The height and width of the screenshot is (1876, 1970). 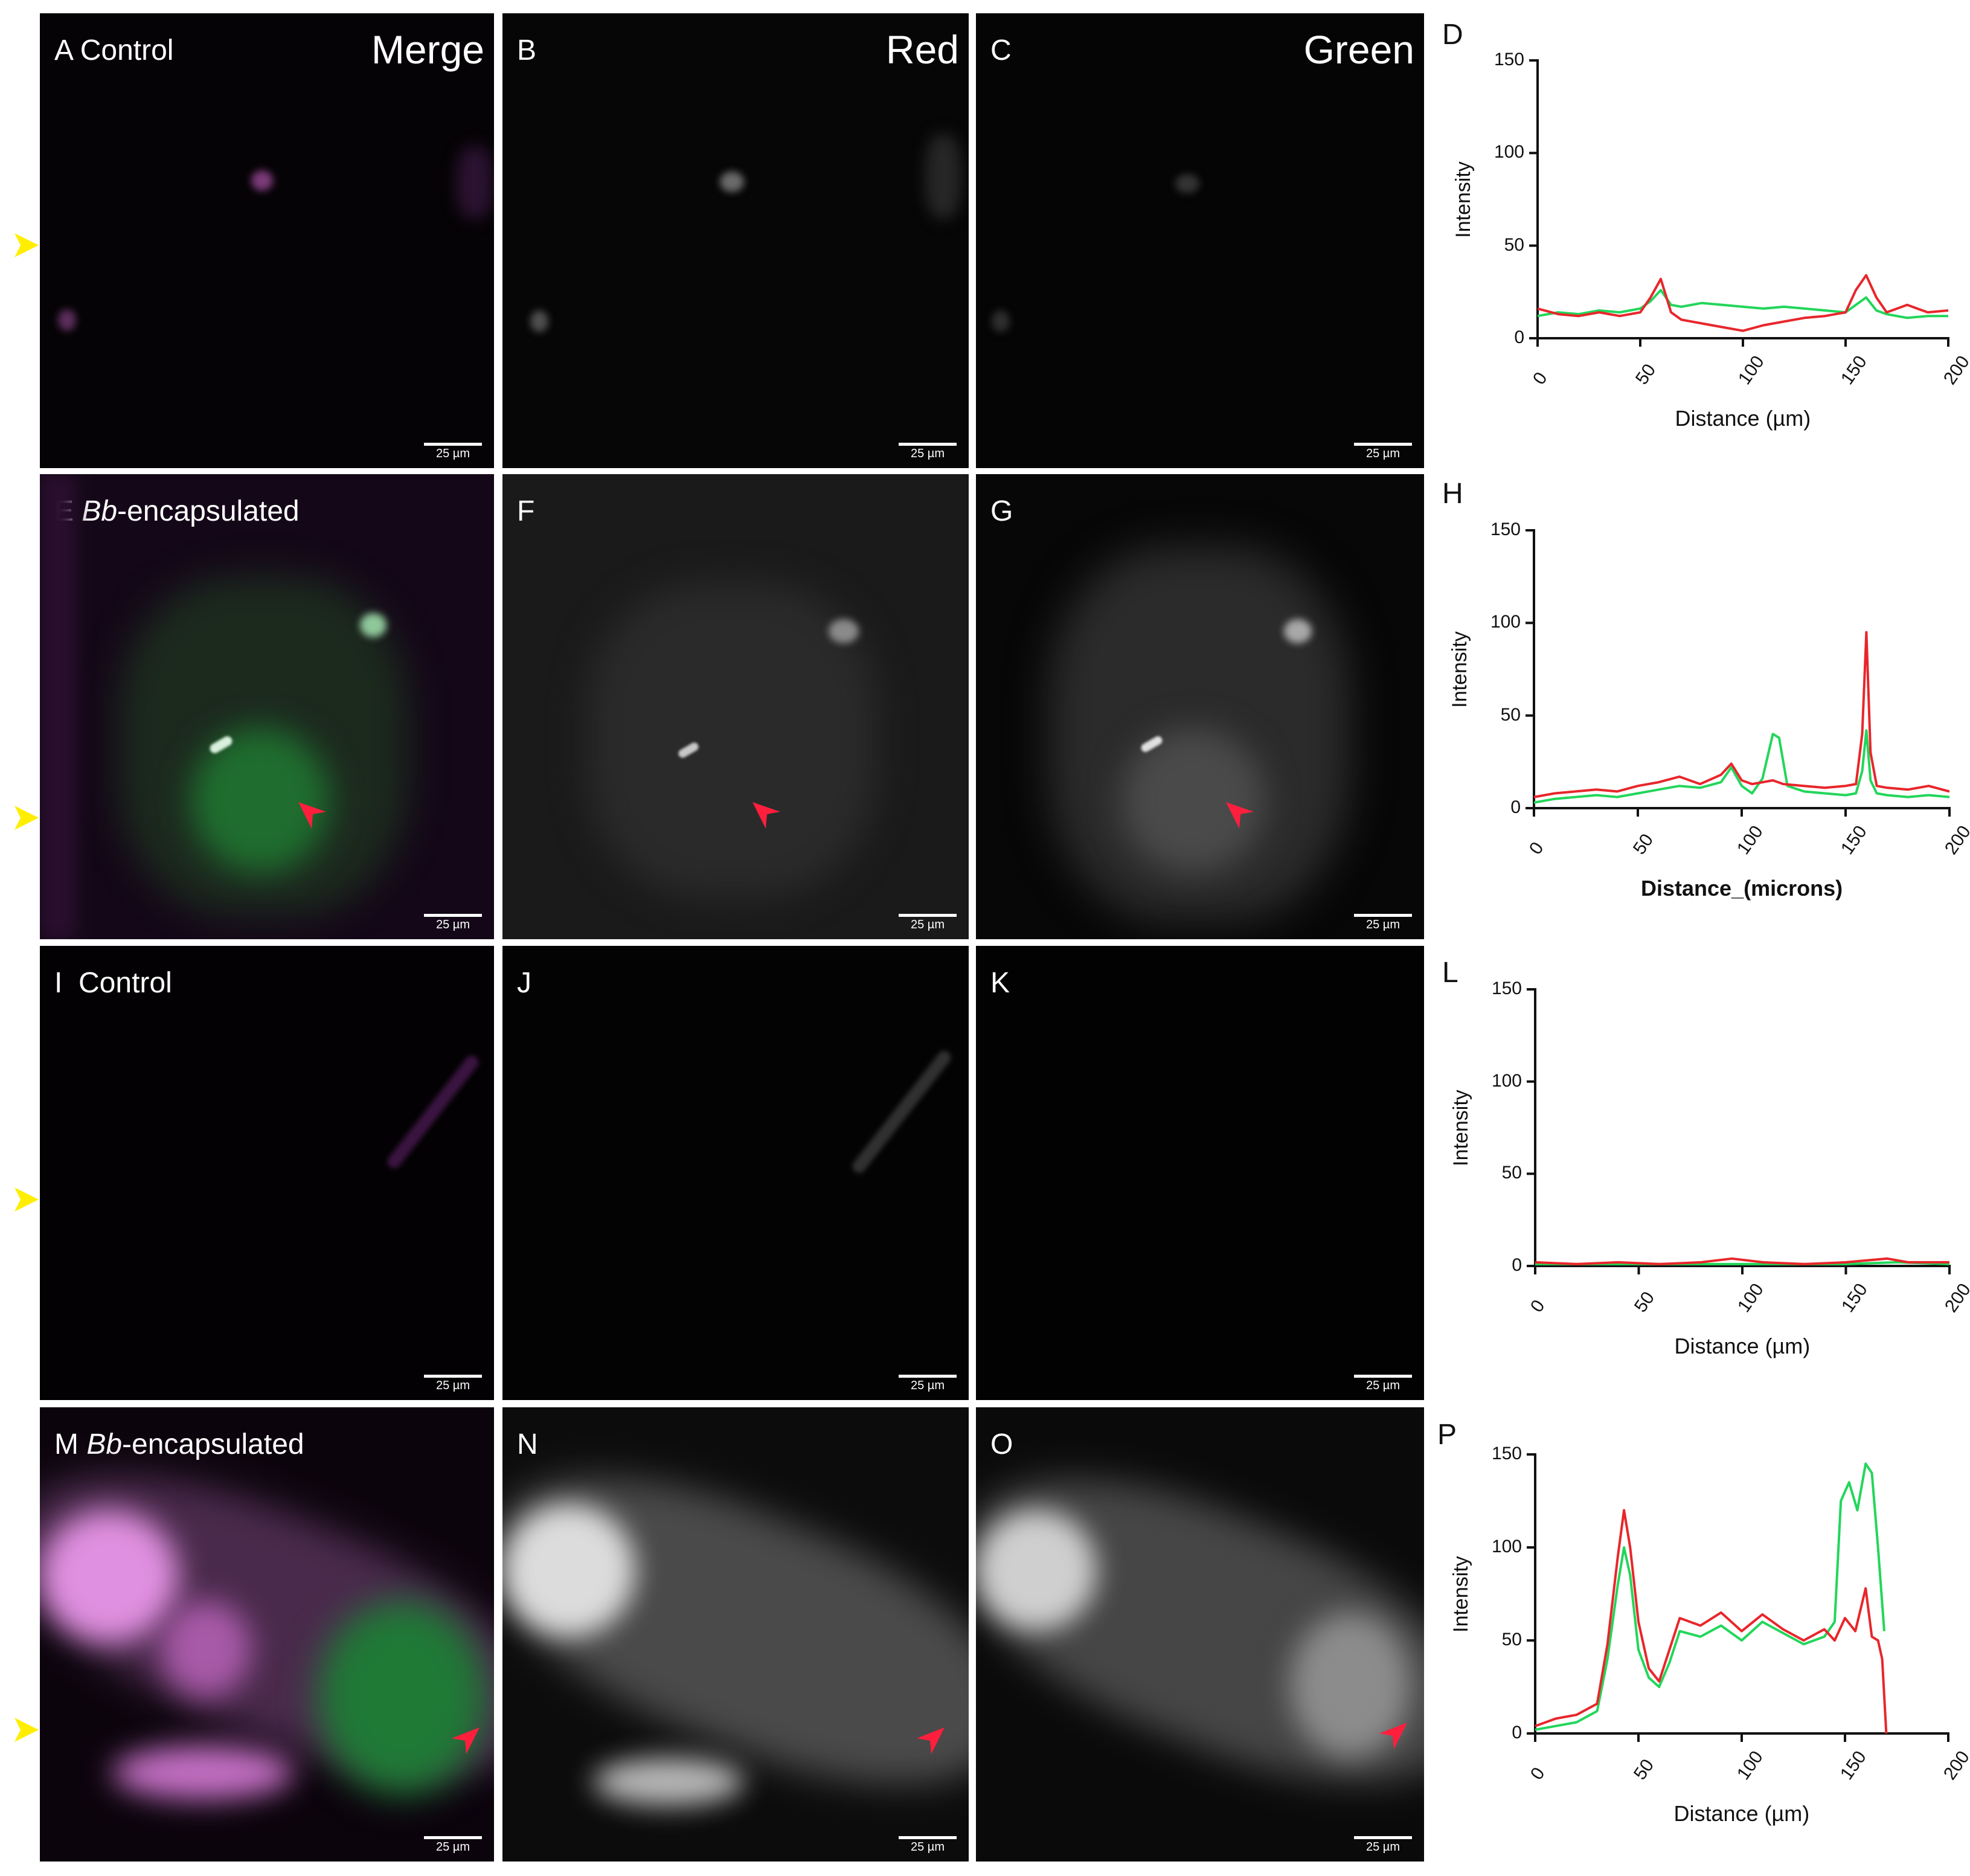 I want to click on edge-shade, so click(x=58, y=706).